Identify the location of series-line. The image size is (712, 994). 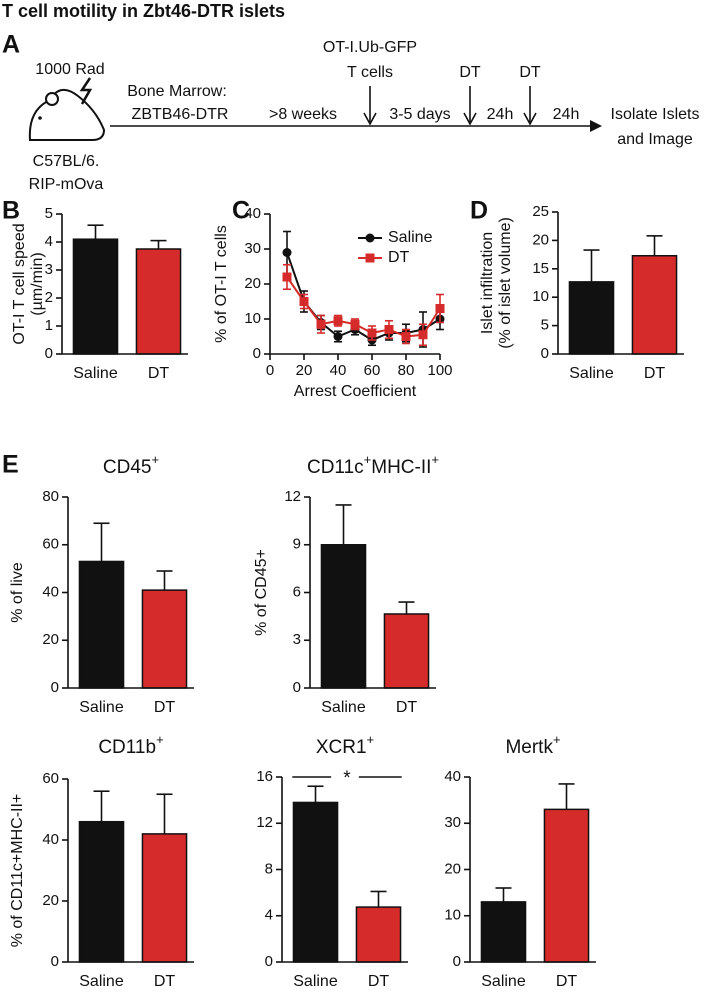
(363, 297).